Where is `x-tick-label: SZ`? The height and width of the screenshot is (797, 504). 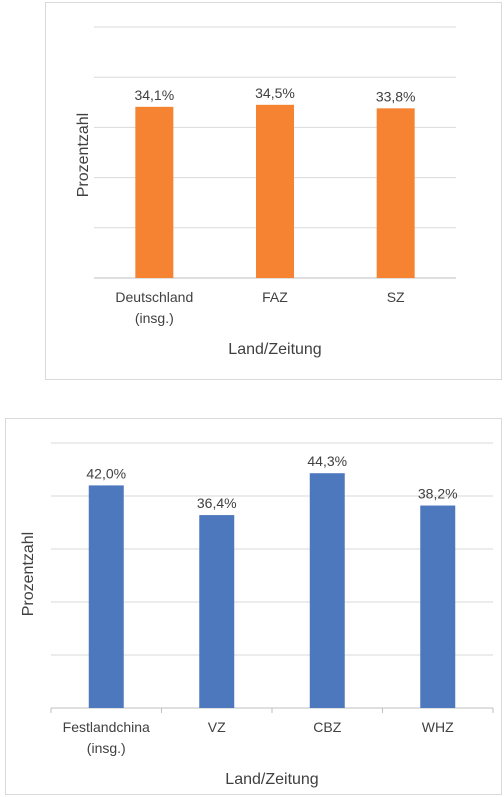
x-tick-label: SZ is located at coordinates (396, 297).